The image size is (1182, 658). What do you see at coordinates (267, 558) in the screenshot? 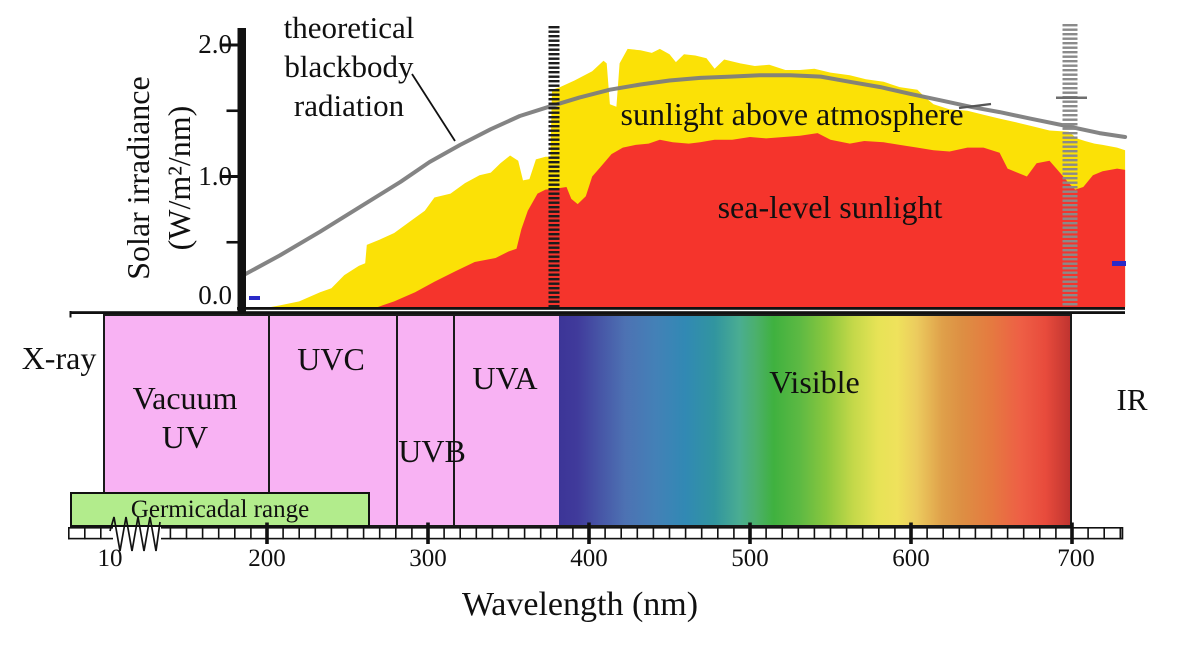
I see `x-tick-label: 200` at bounding box center [267, 558].